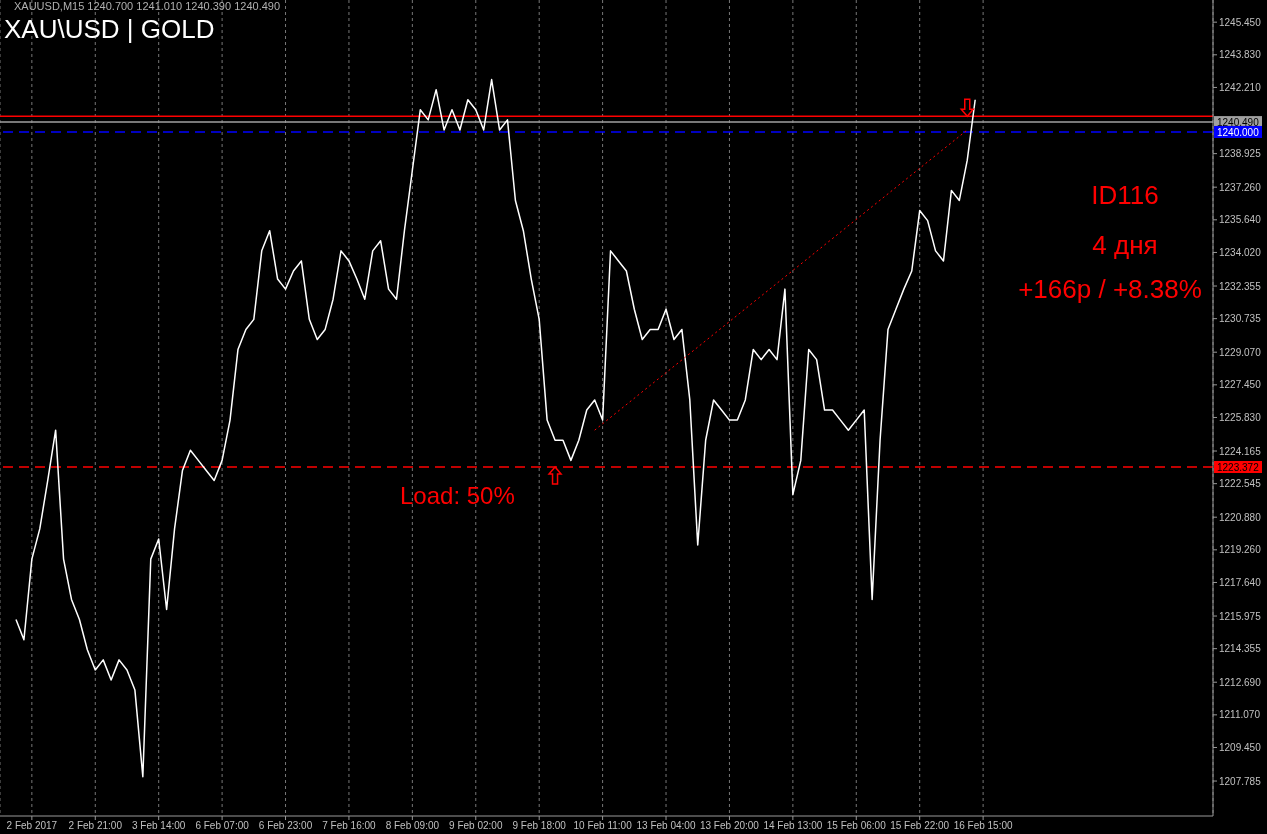 This screenshot has height=834, width=1267. Describe the element at coordinates (1240, 616) in the screenshot. I see `y-tick-label: 1215.975` at that location.